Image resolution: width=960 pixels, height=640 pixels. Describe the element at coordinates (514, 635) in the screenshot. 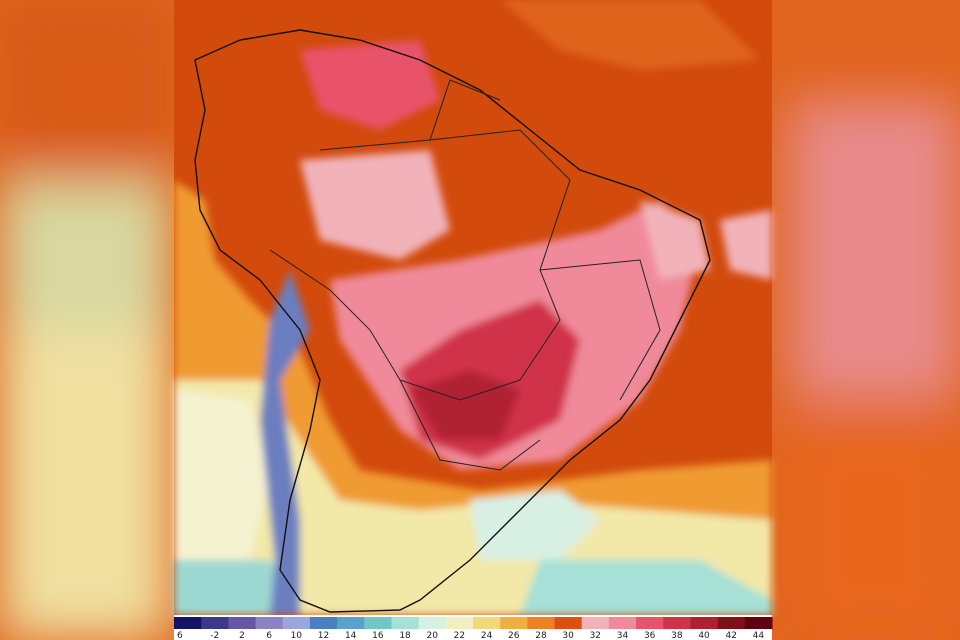

I see `color-bar-label: 26` at that location.